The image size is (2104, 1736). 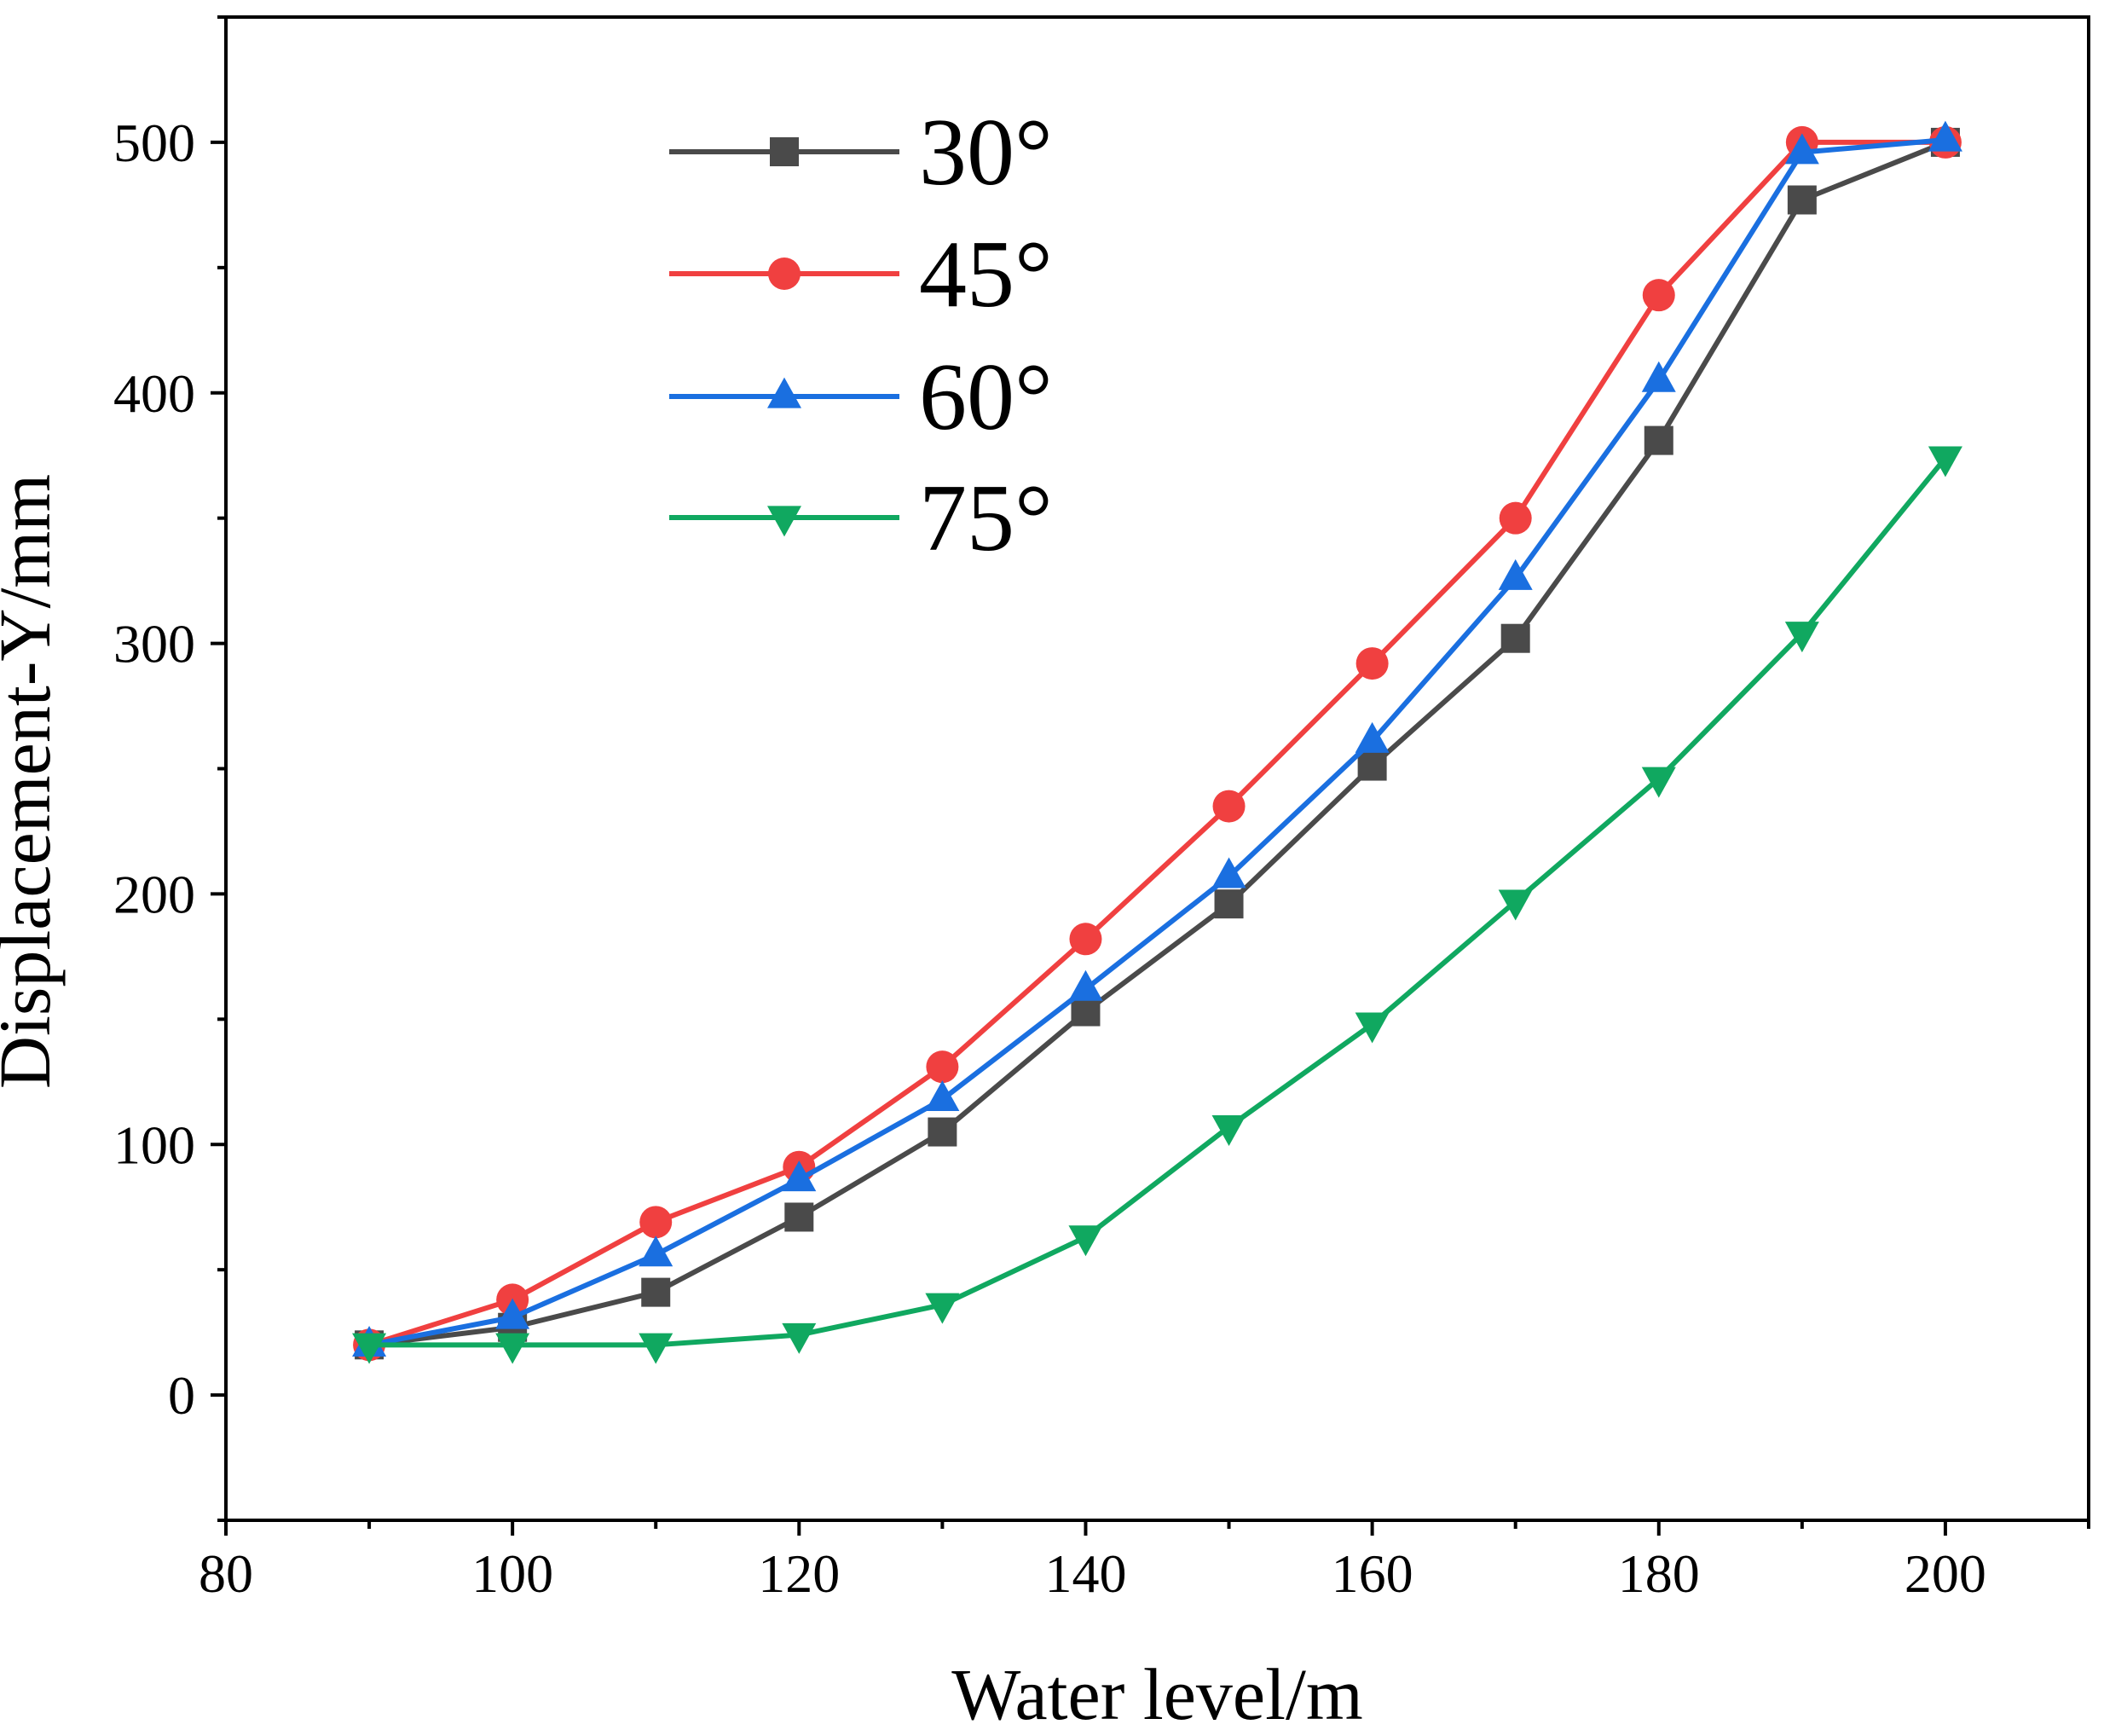 I want to click on x-tick-label: 120, so click(x=799, y=1573).